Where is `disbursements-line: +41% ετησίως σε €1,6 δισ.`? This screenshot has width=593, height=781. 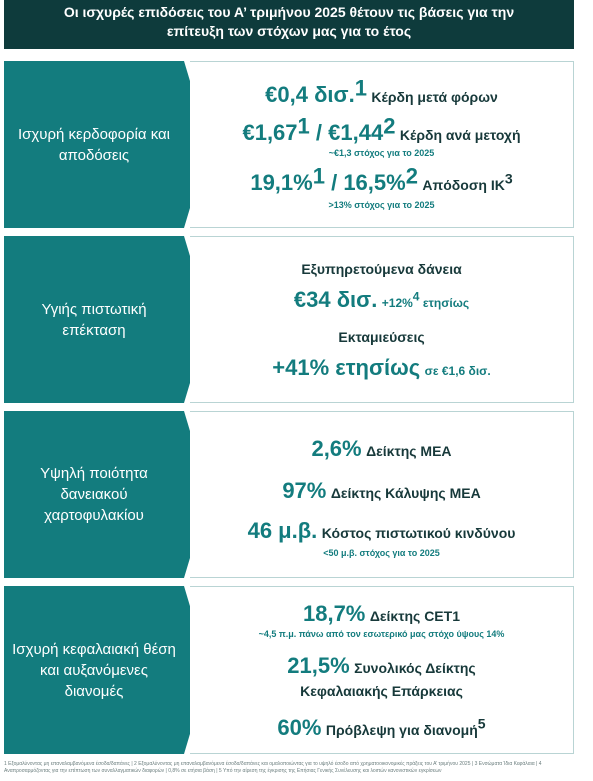
disbursements-line: +41% ετησίως σε €1,6 δισ. is located at coordinates (381, 368).